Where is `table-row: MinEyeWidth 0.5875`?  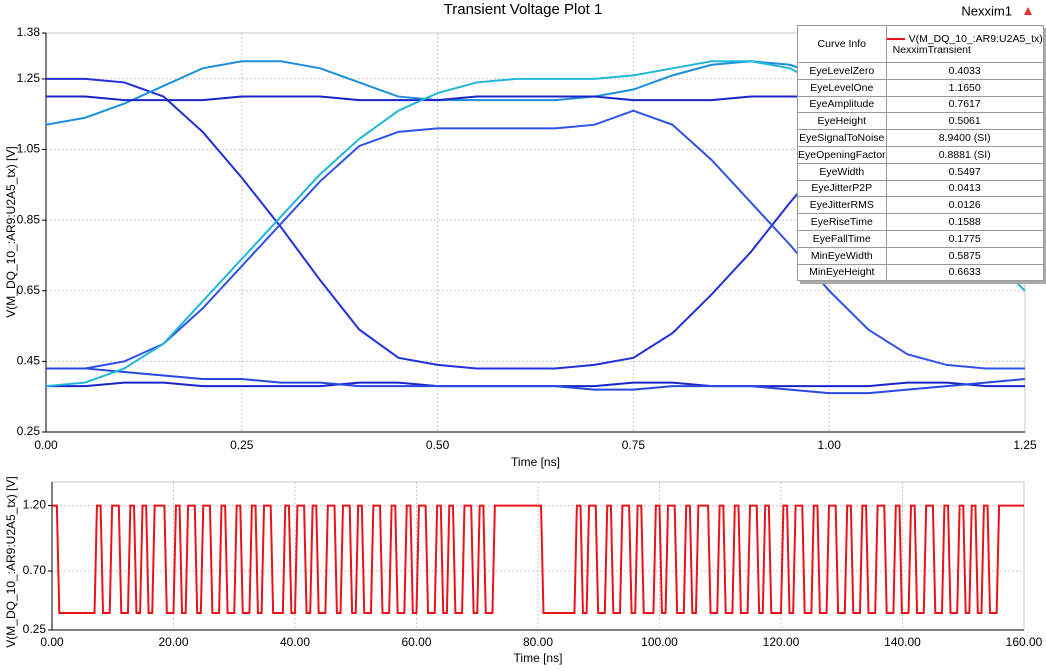
table-row: MinEyeWidth 0.5875 is located at coordinates (920, 255).